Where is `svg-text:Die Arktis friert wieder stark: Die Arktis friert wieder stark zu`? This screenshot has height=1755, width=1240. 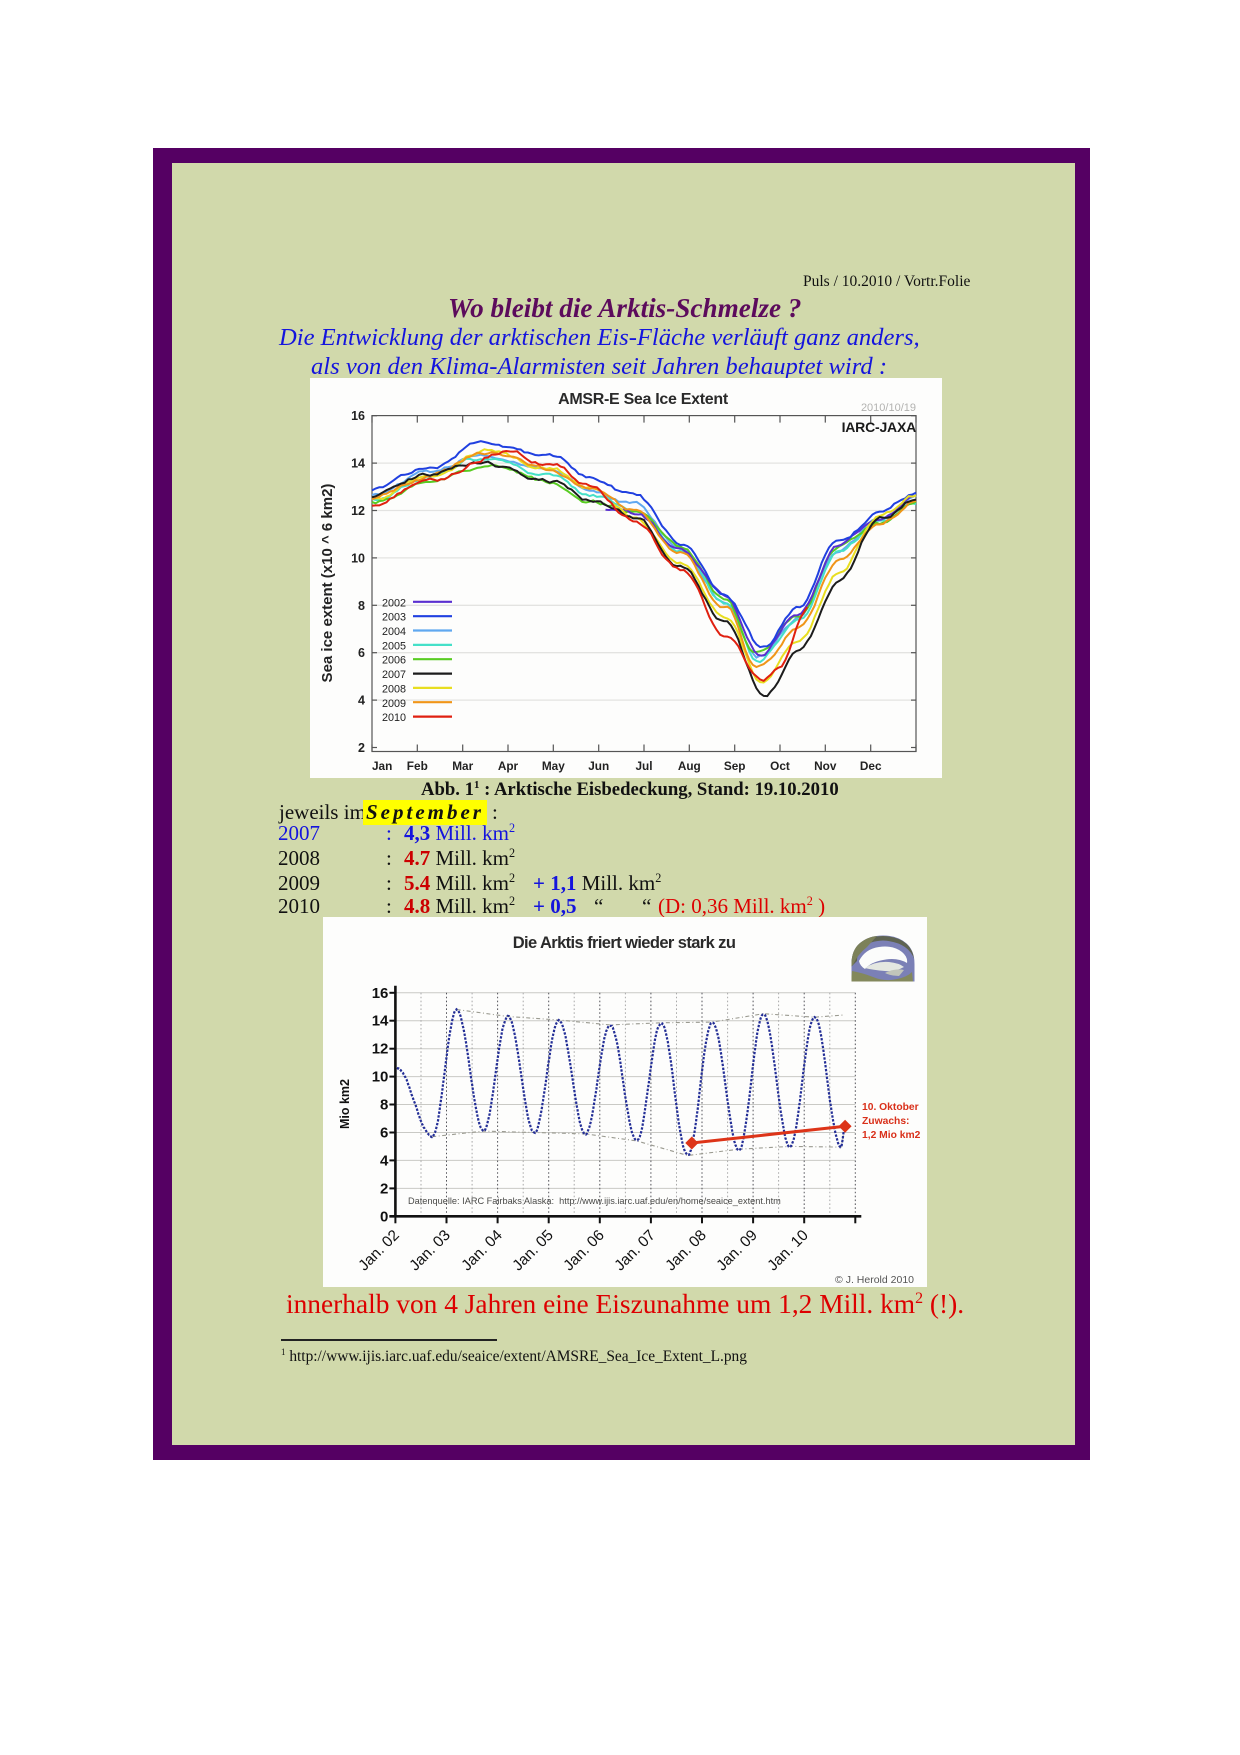
svg-text:Die Arktis friert wieder stark: Die Arktis friert wieder stark zu is located at coordinates (624, 943).